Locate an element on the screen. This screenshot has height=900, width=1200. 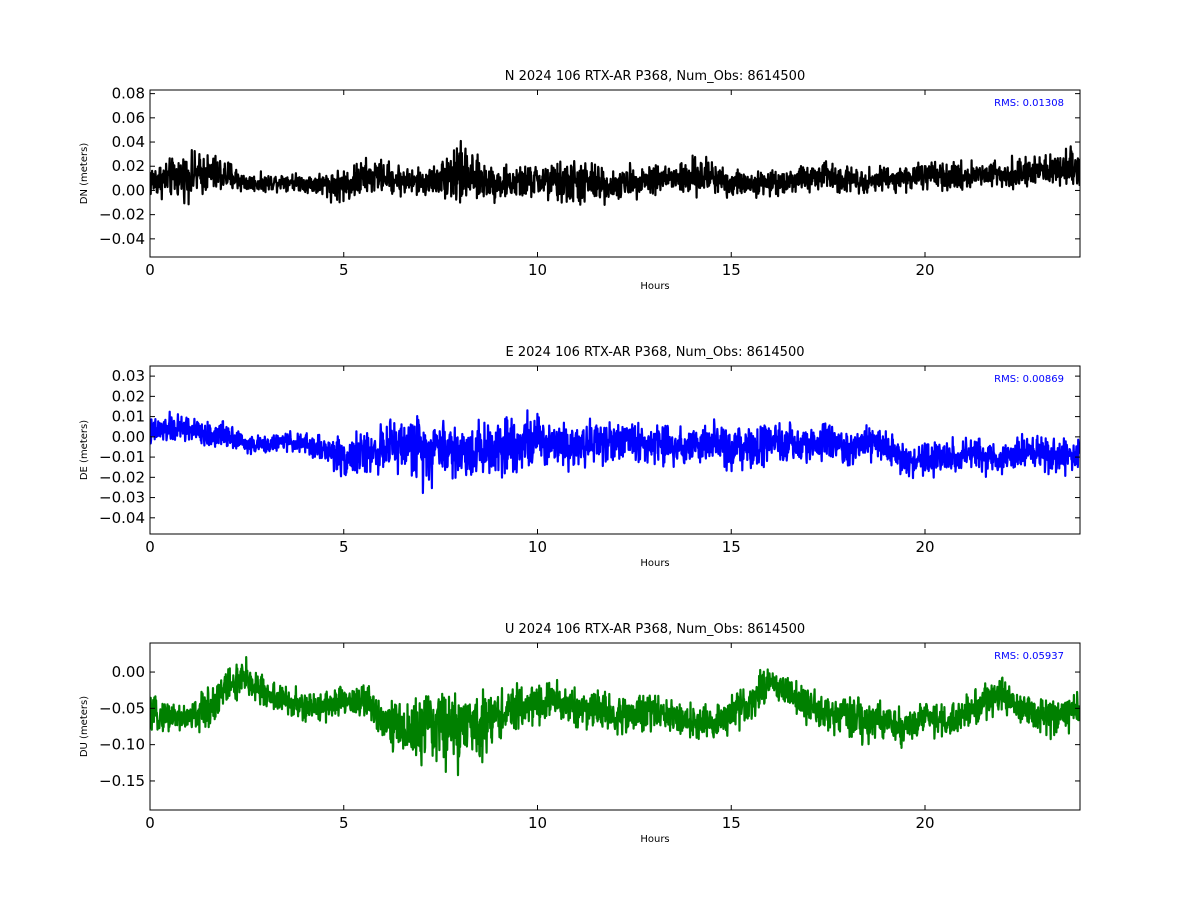
panel-u-axes-frame is located at coordinates (615, 726).